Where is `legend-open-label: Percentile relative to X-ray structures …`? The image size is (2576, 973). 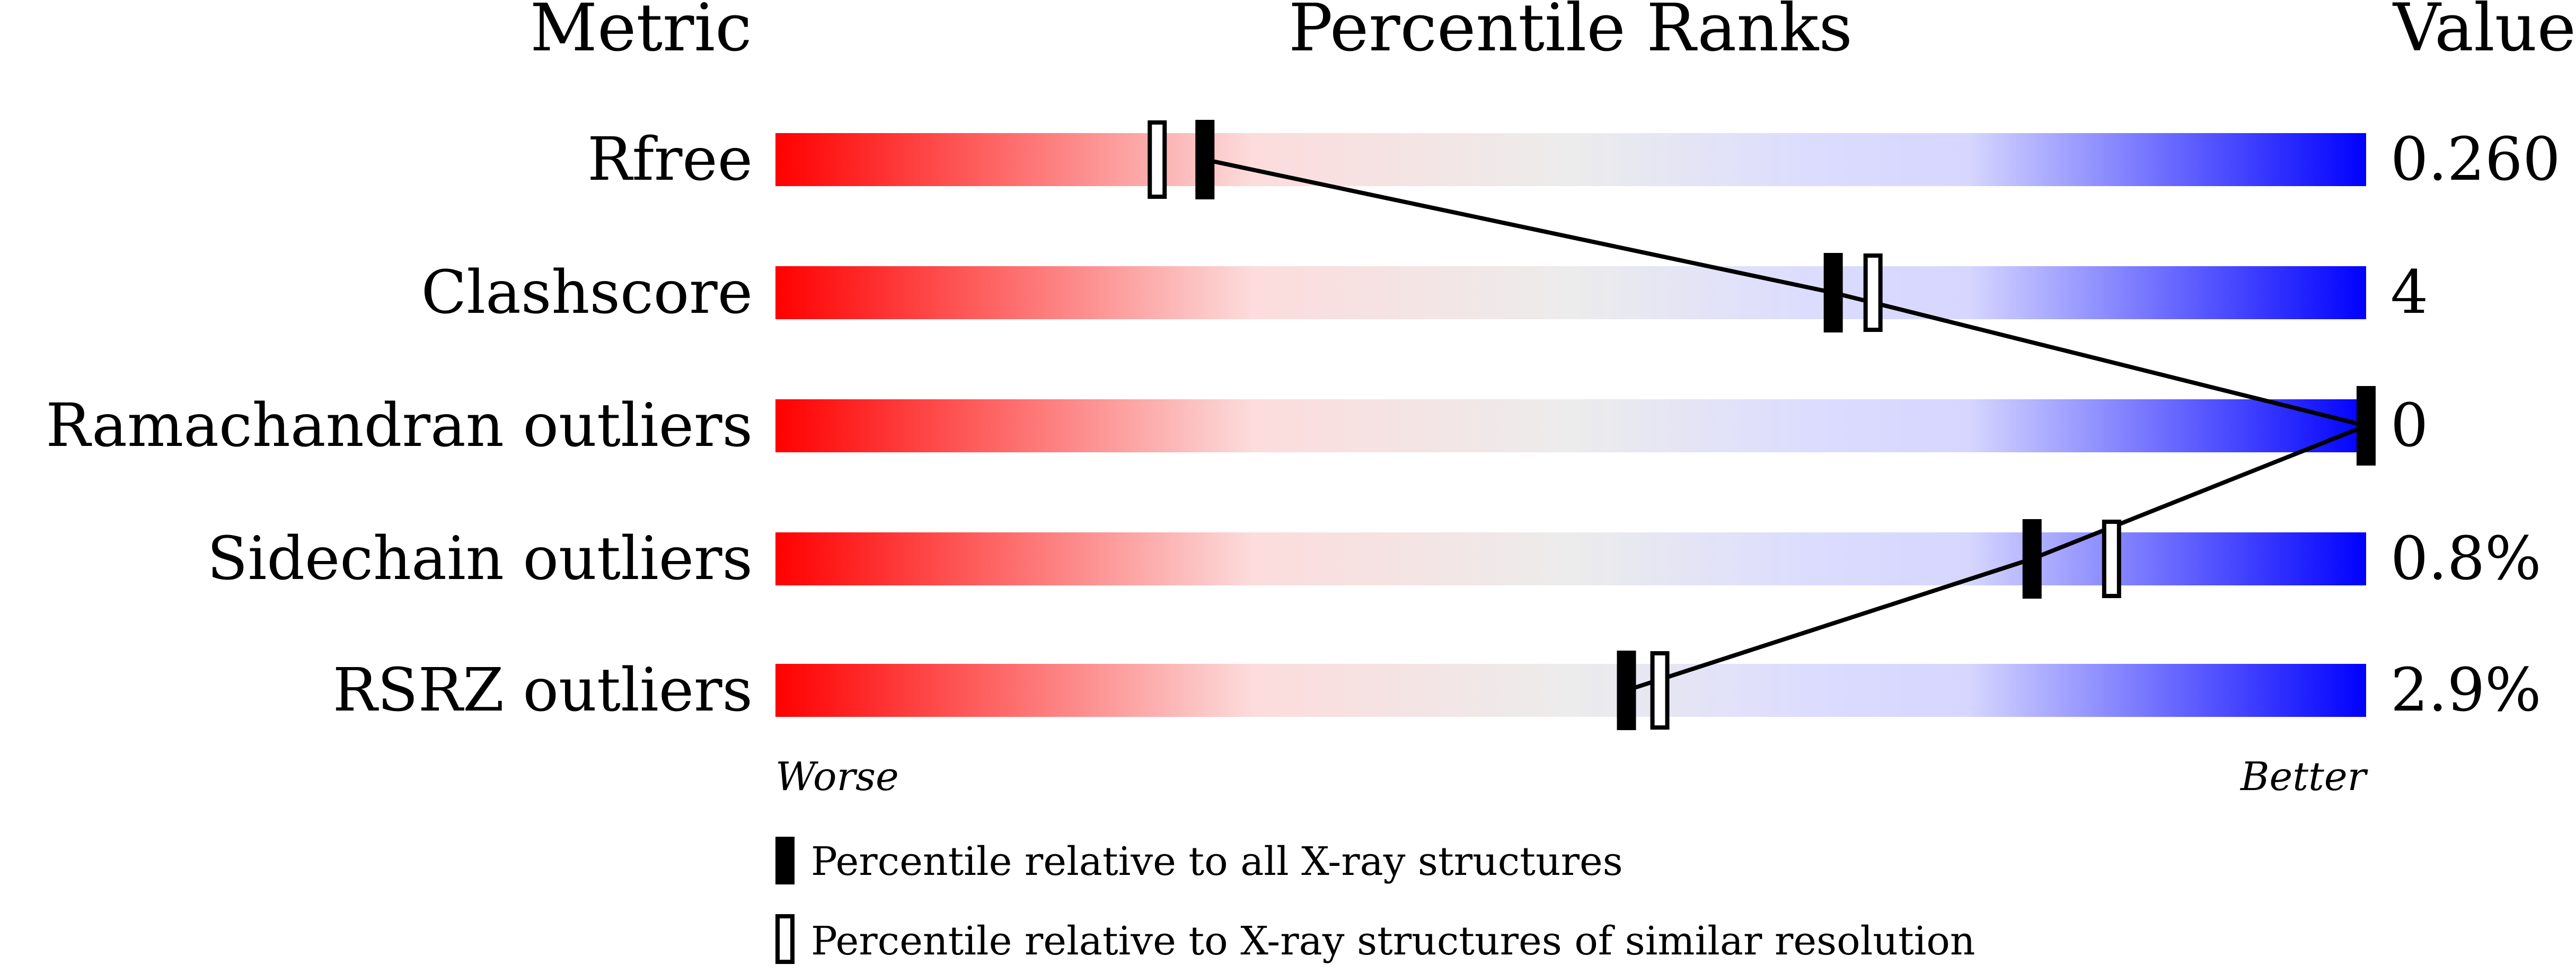 legend-open-label: Percentile relative to X-ray structures … is located at coordinates (1393, 941).